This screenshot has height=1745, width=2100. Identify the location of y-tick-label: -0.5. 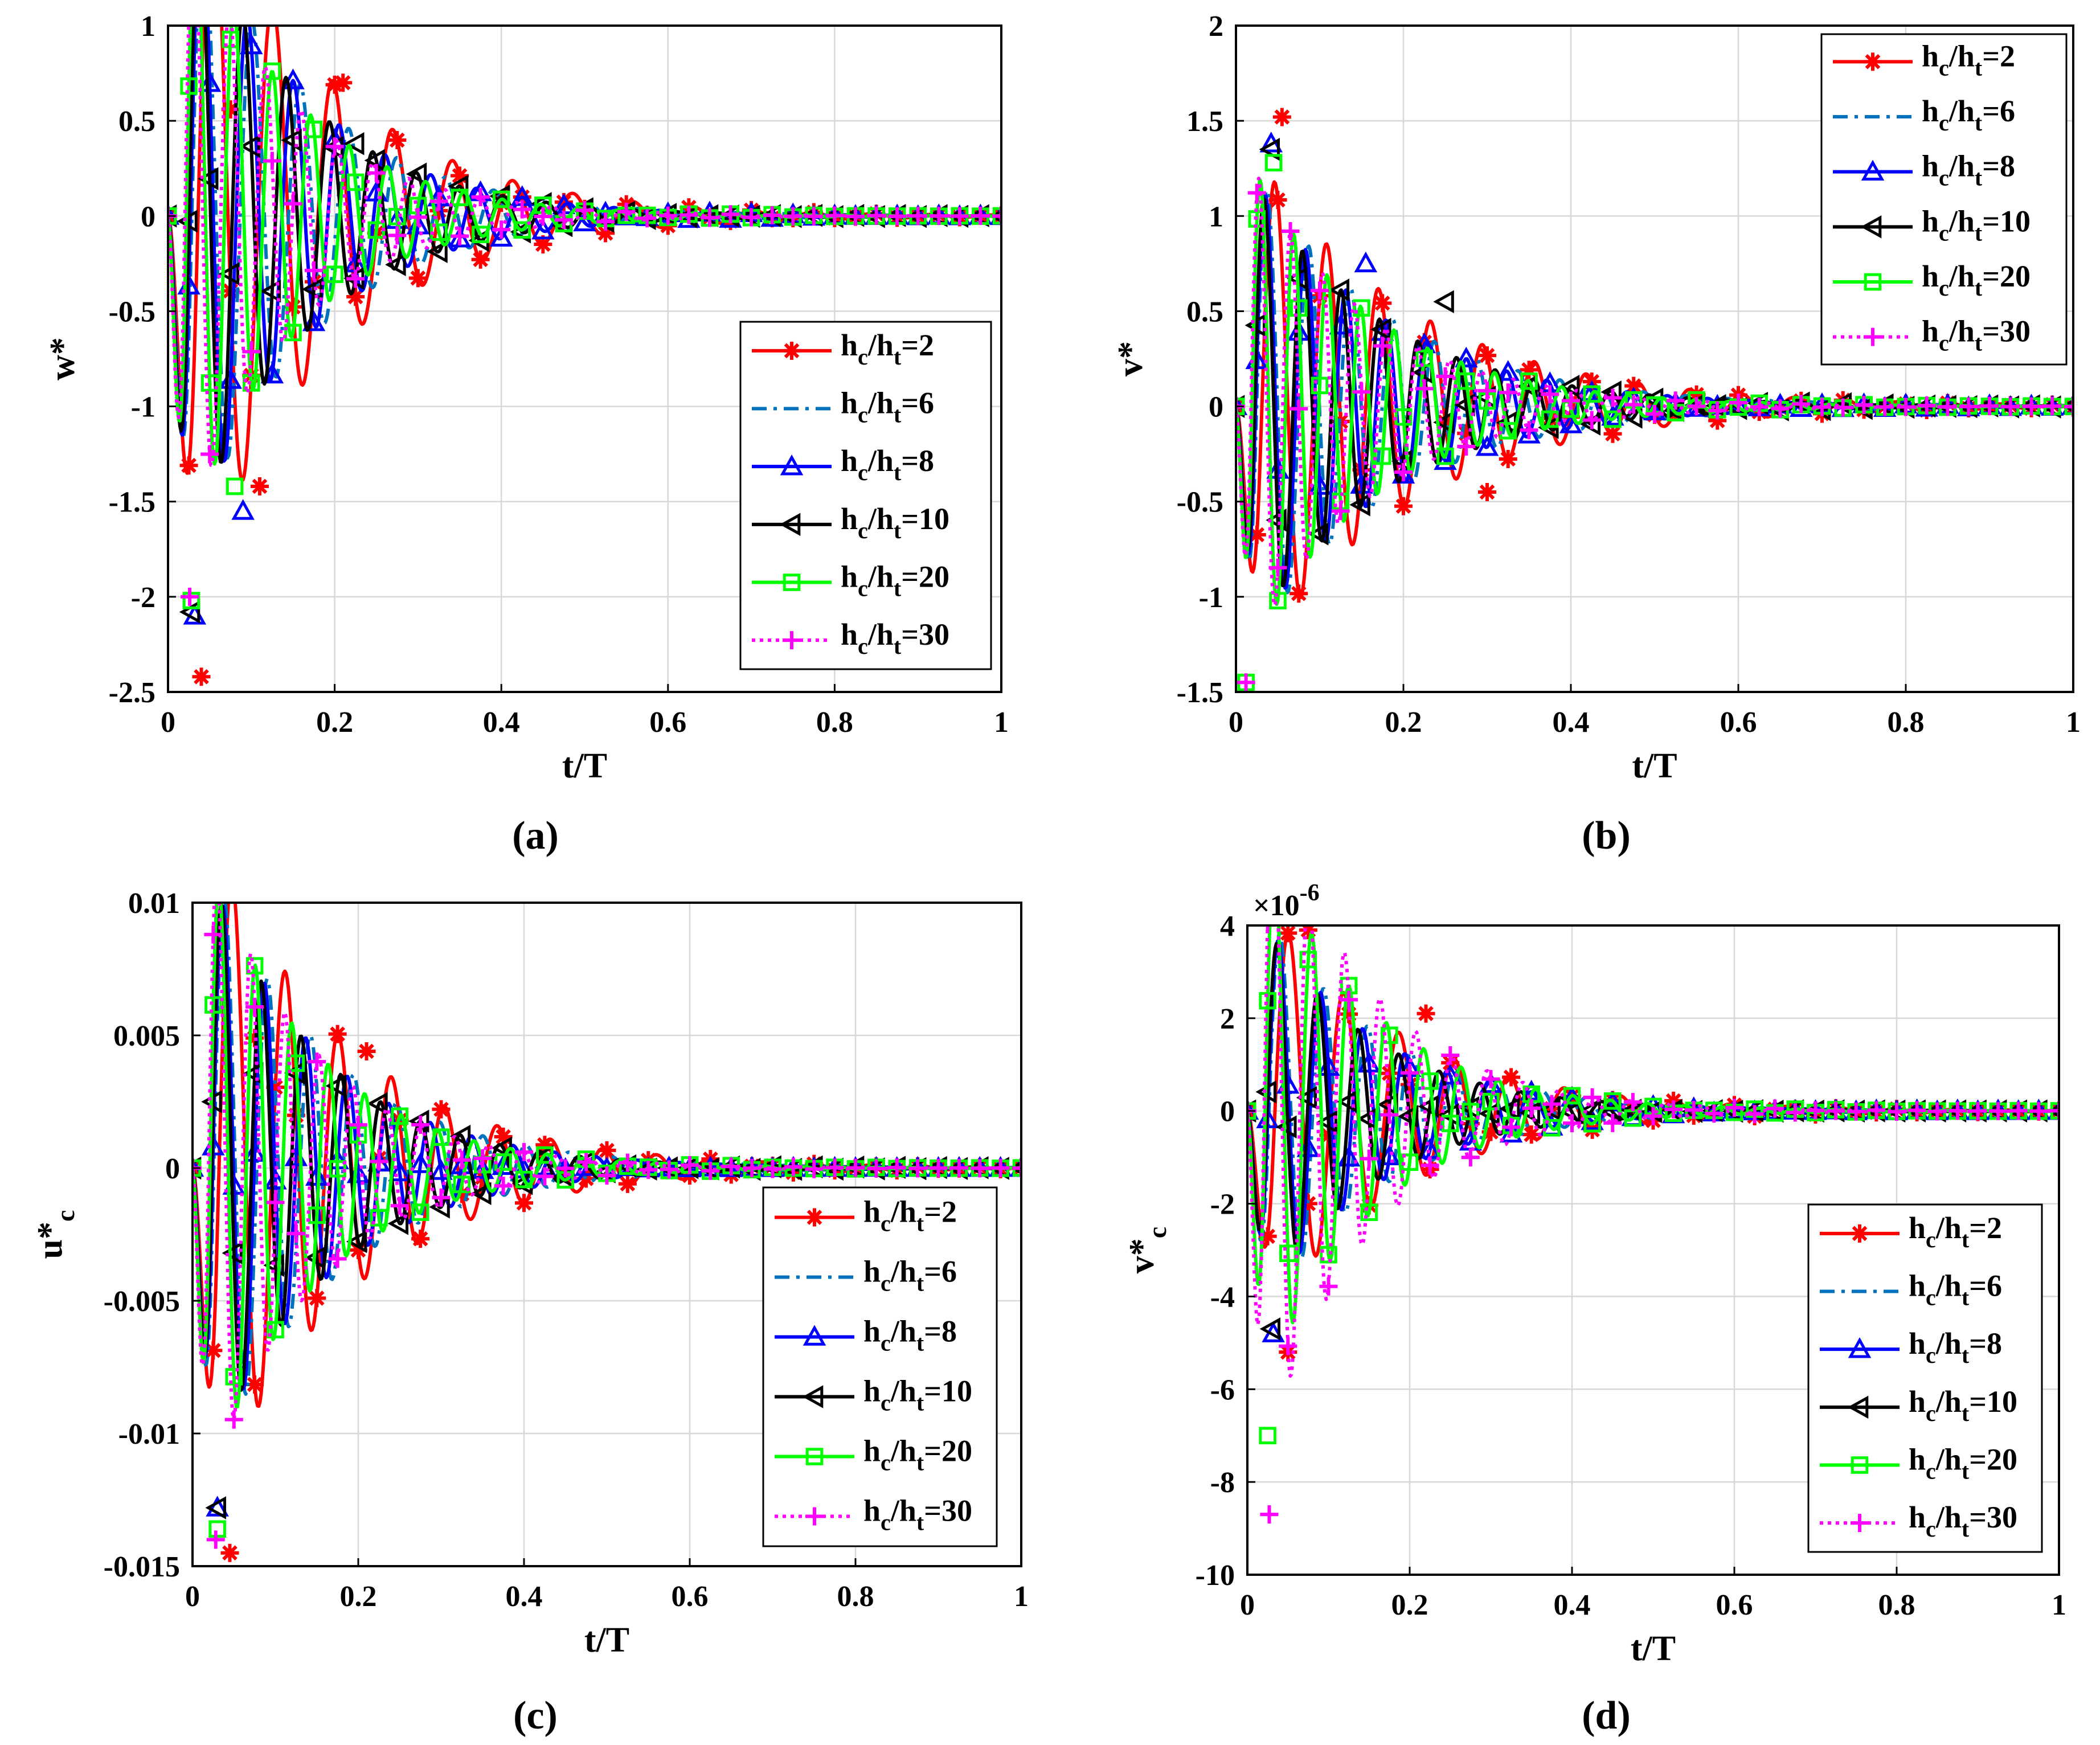
(132, 312).